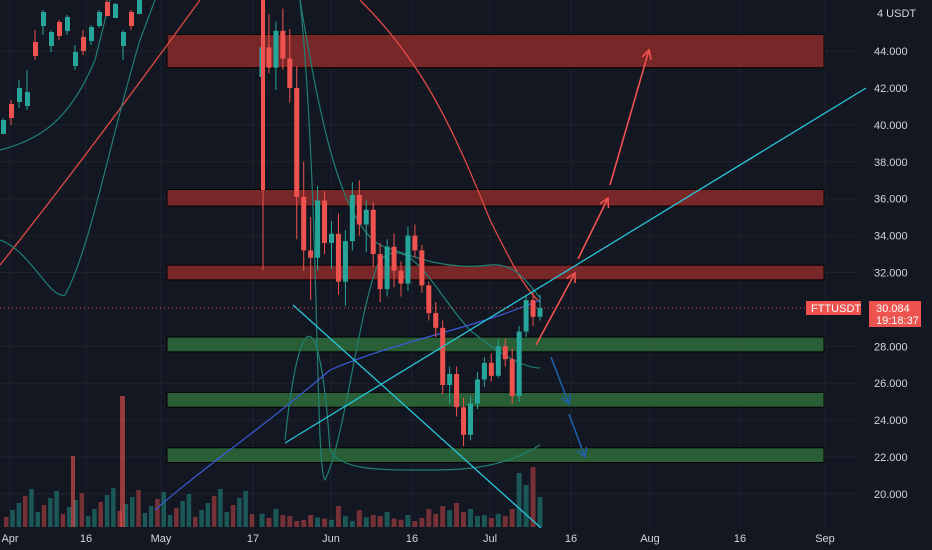 This screenshot has height=550, width=932. What do you see at coordinates (566, 399) in the screenshot?
I see `bear-arrow-1-head` at bounding box center [566, 399].